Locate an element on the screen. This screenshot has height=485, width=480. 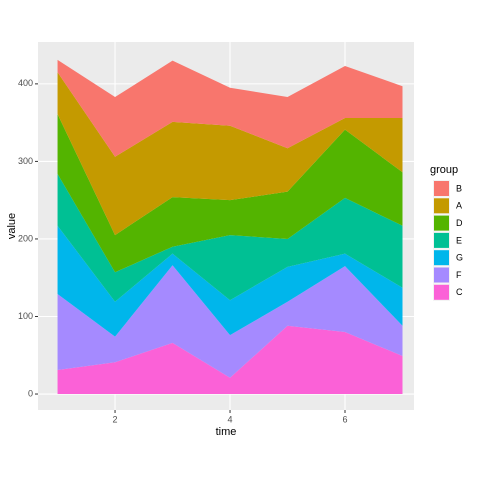
x-tick-label: 2 is located at coordinates (115, 419).